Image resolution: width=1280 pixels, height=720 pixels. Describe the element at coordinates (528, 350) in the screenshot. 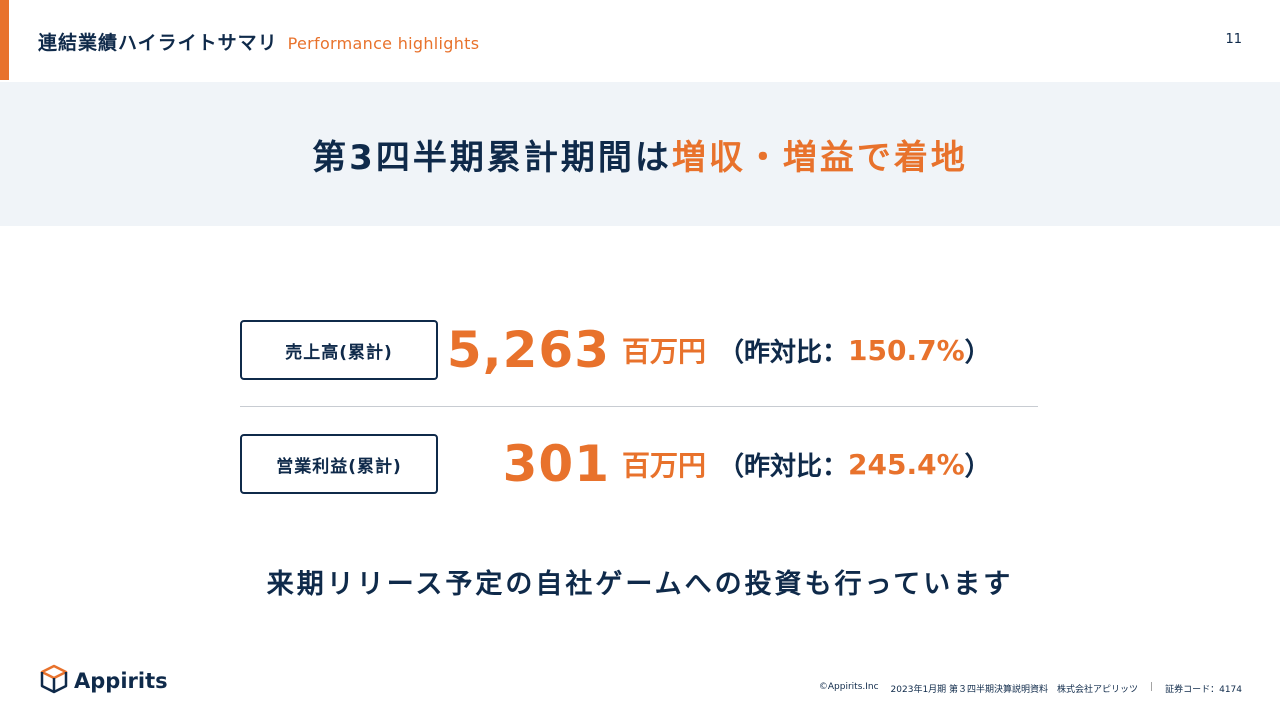

I see `kpi-value-sales: 5,263` at that location.